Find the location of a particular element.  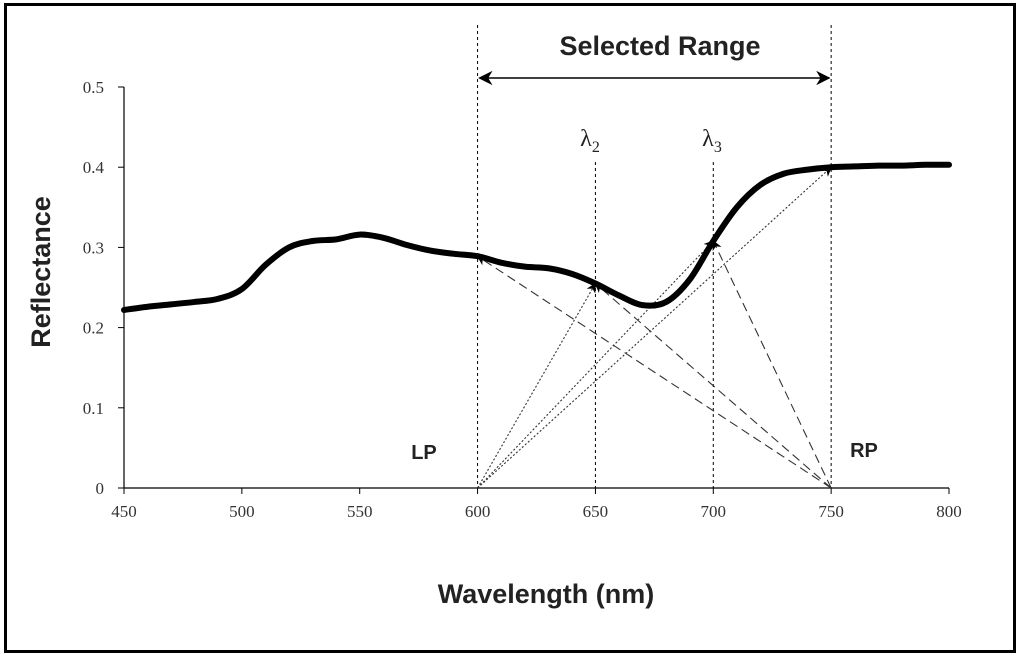

y-axis-title: Reflectance is located at coordinates (41, 272).